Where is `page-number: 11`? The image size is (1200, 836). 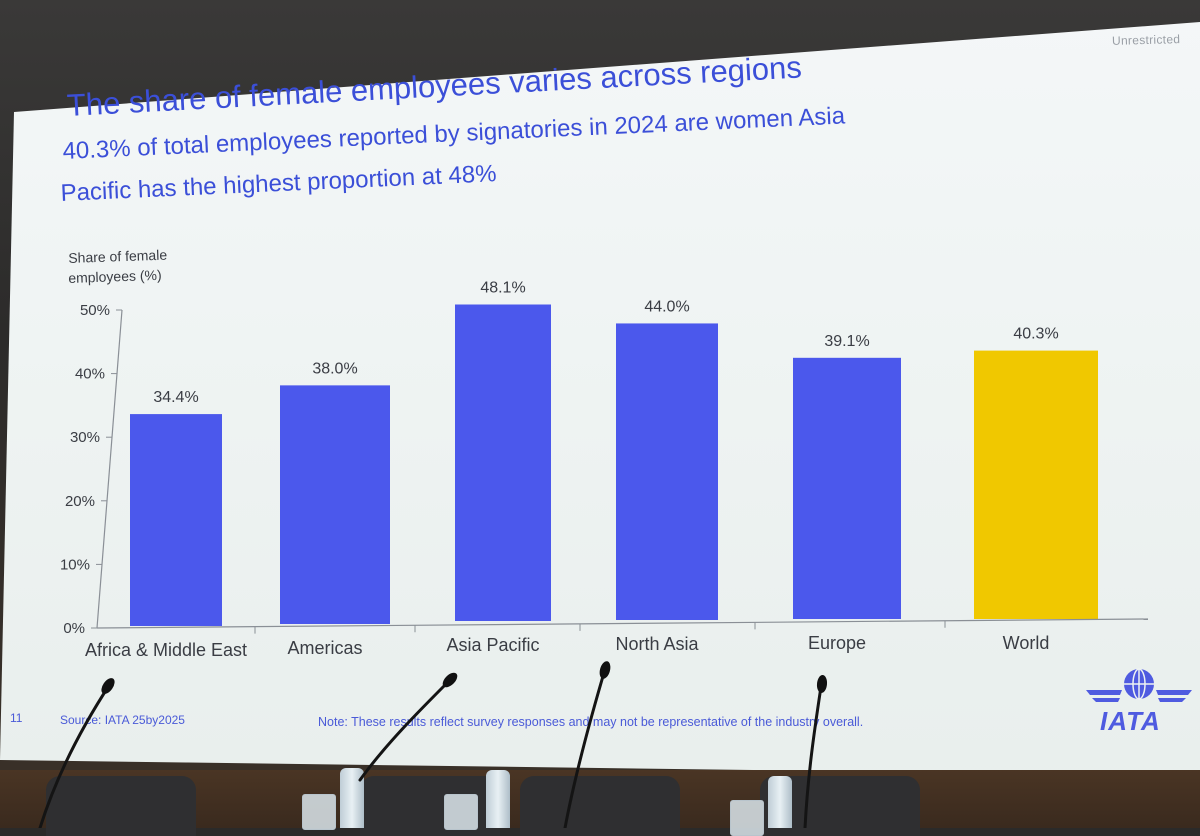
page-number: 11 is located at coordinates (16, 718).